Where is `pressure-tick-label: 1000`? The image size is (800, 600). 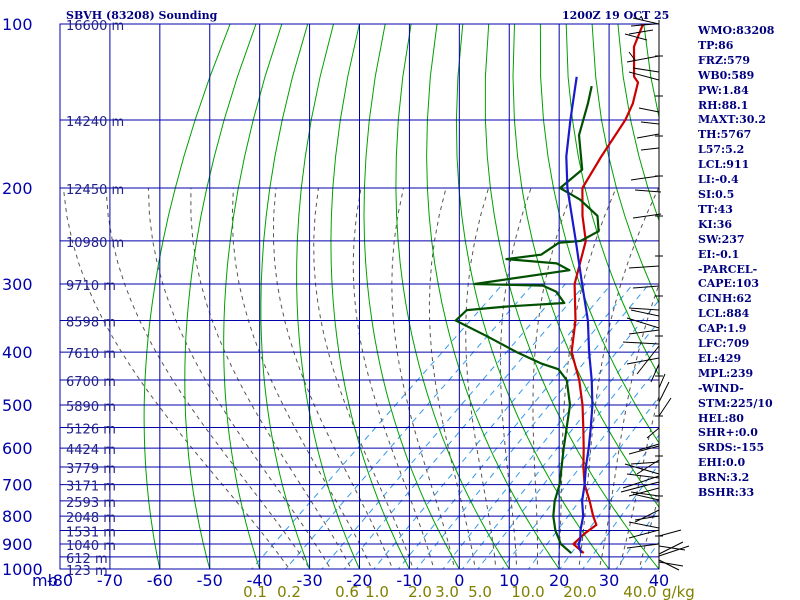 pressure-tick-label: 1000 is located at coordinates (22, 569).